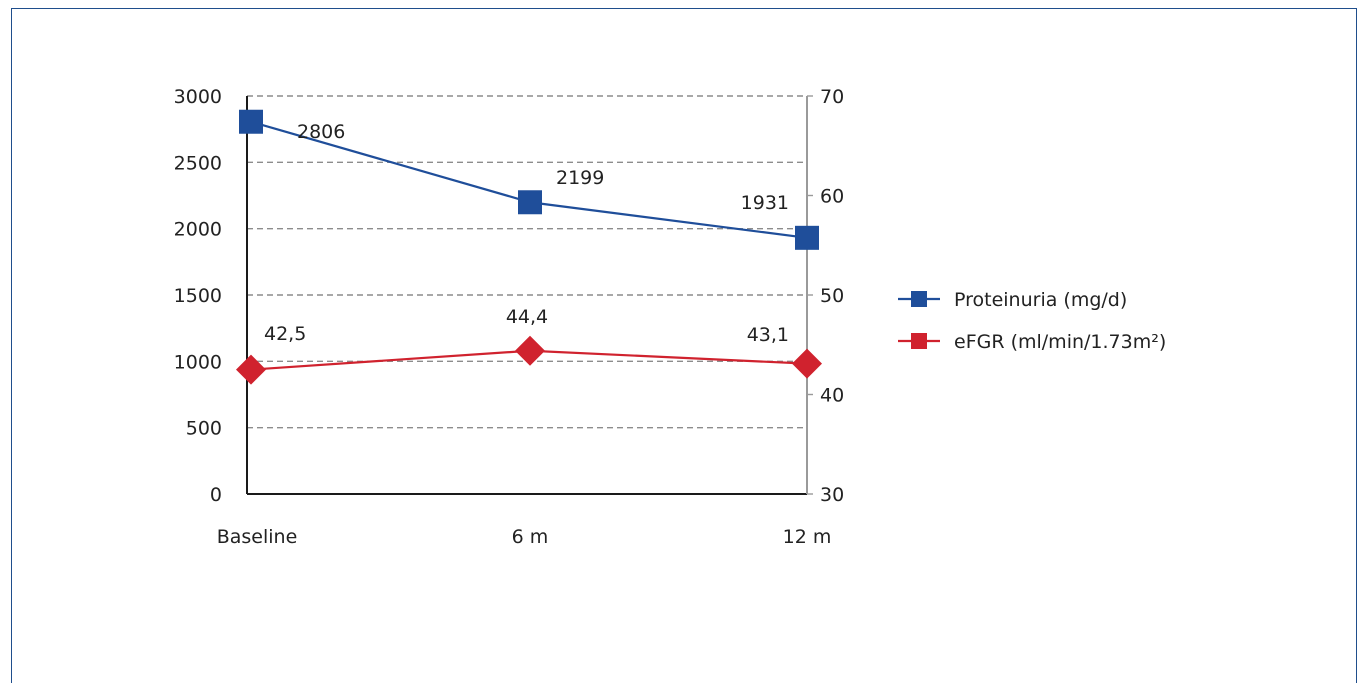 This screenshot has width=1364, height=683. What do you see at coordinates (216, 495) in the screenshot?
I see `y-left-tick-label: 0` at bounding box center [216, 495].